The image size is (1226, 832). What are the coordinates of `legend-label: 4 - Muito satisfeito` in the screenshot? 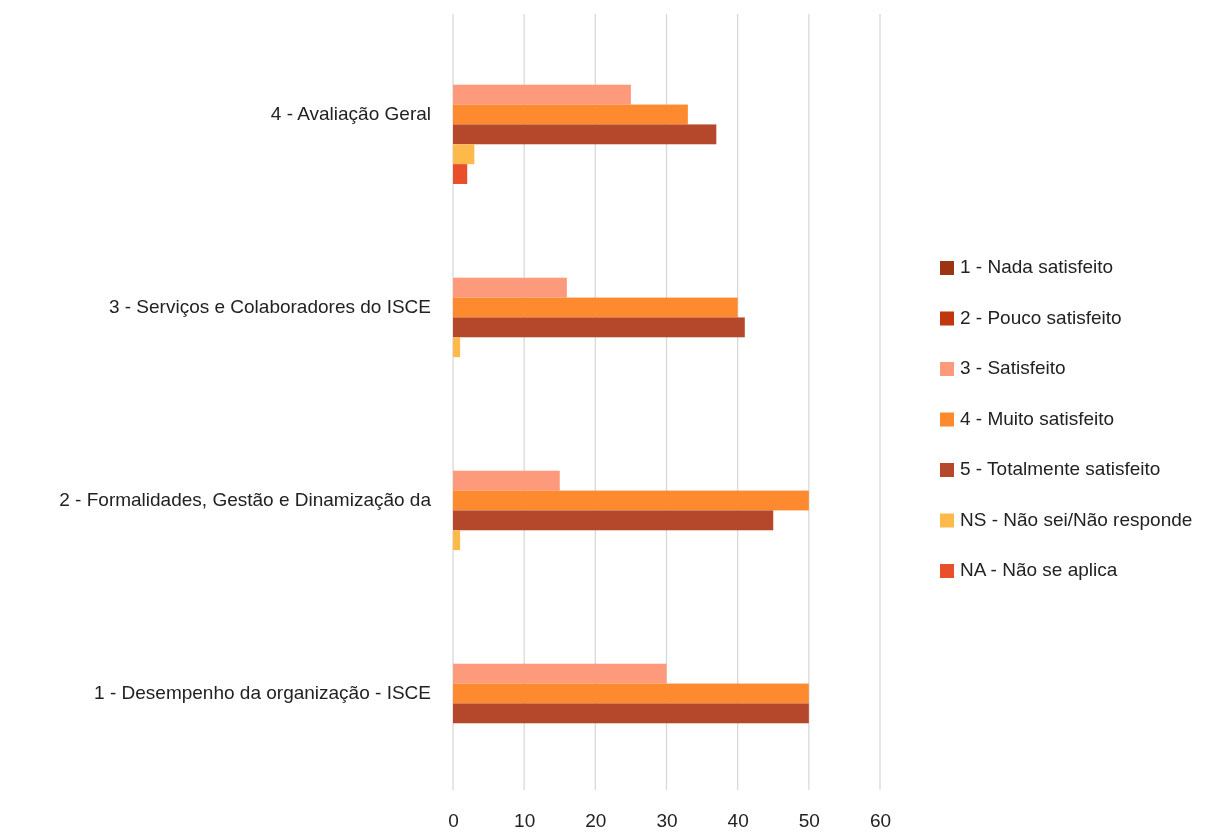 It's located at (1037, 418).